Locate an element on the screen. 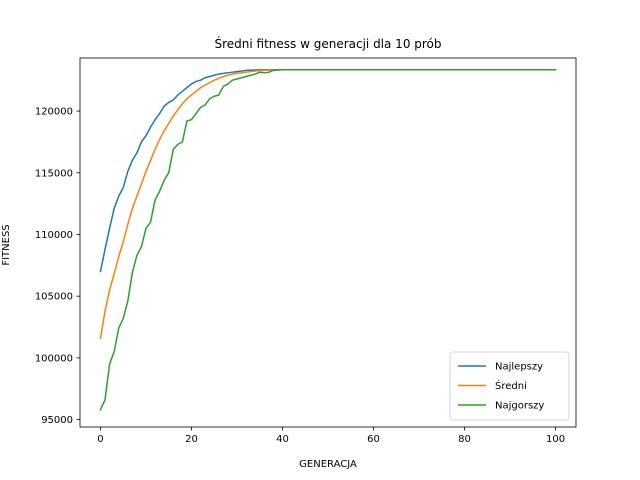  legend-label-1: Średni is located at coordinates (511, 385).